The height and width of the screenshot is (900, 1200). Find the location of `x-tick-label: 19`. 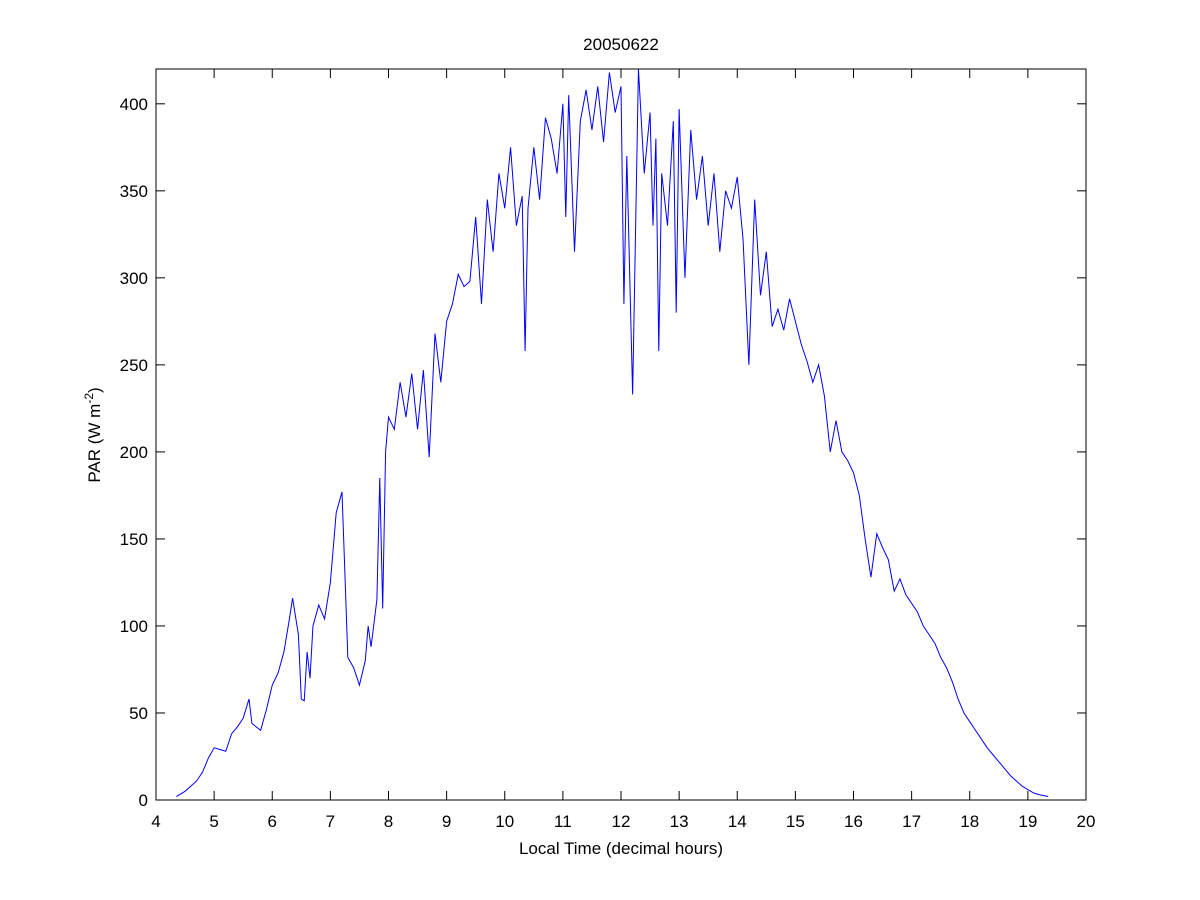

x-tick-label: 19 is located at coordinates (1027, 821).